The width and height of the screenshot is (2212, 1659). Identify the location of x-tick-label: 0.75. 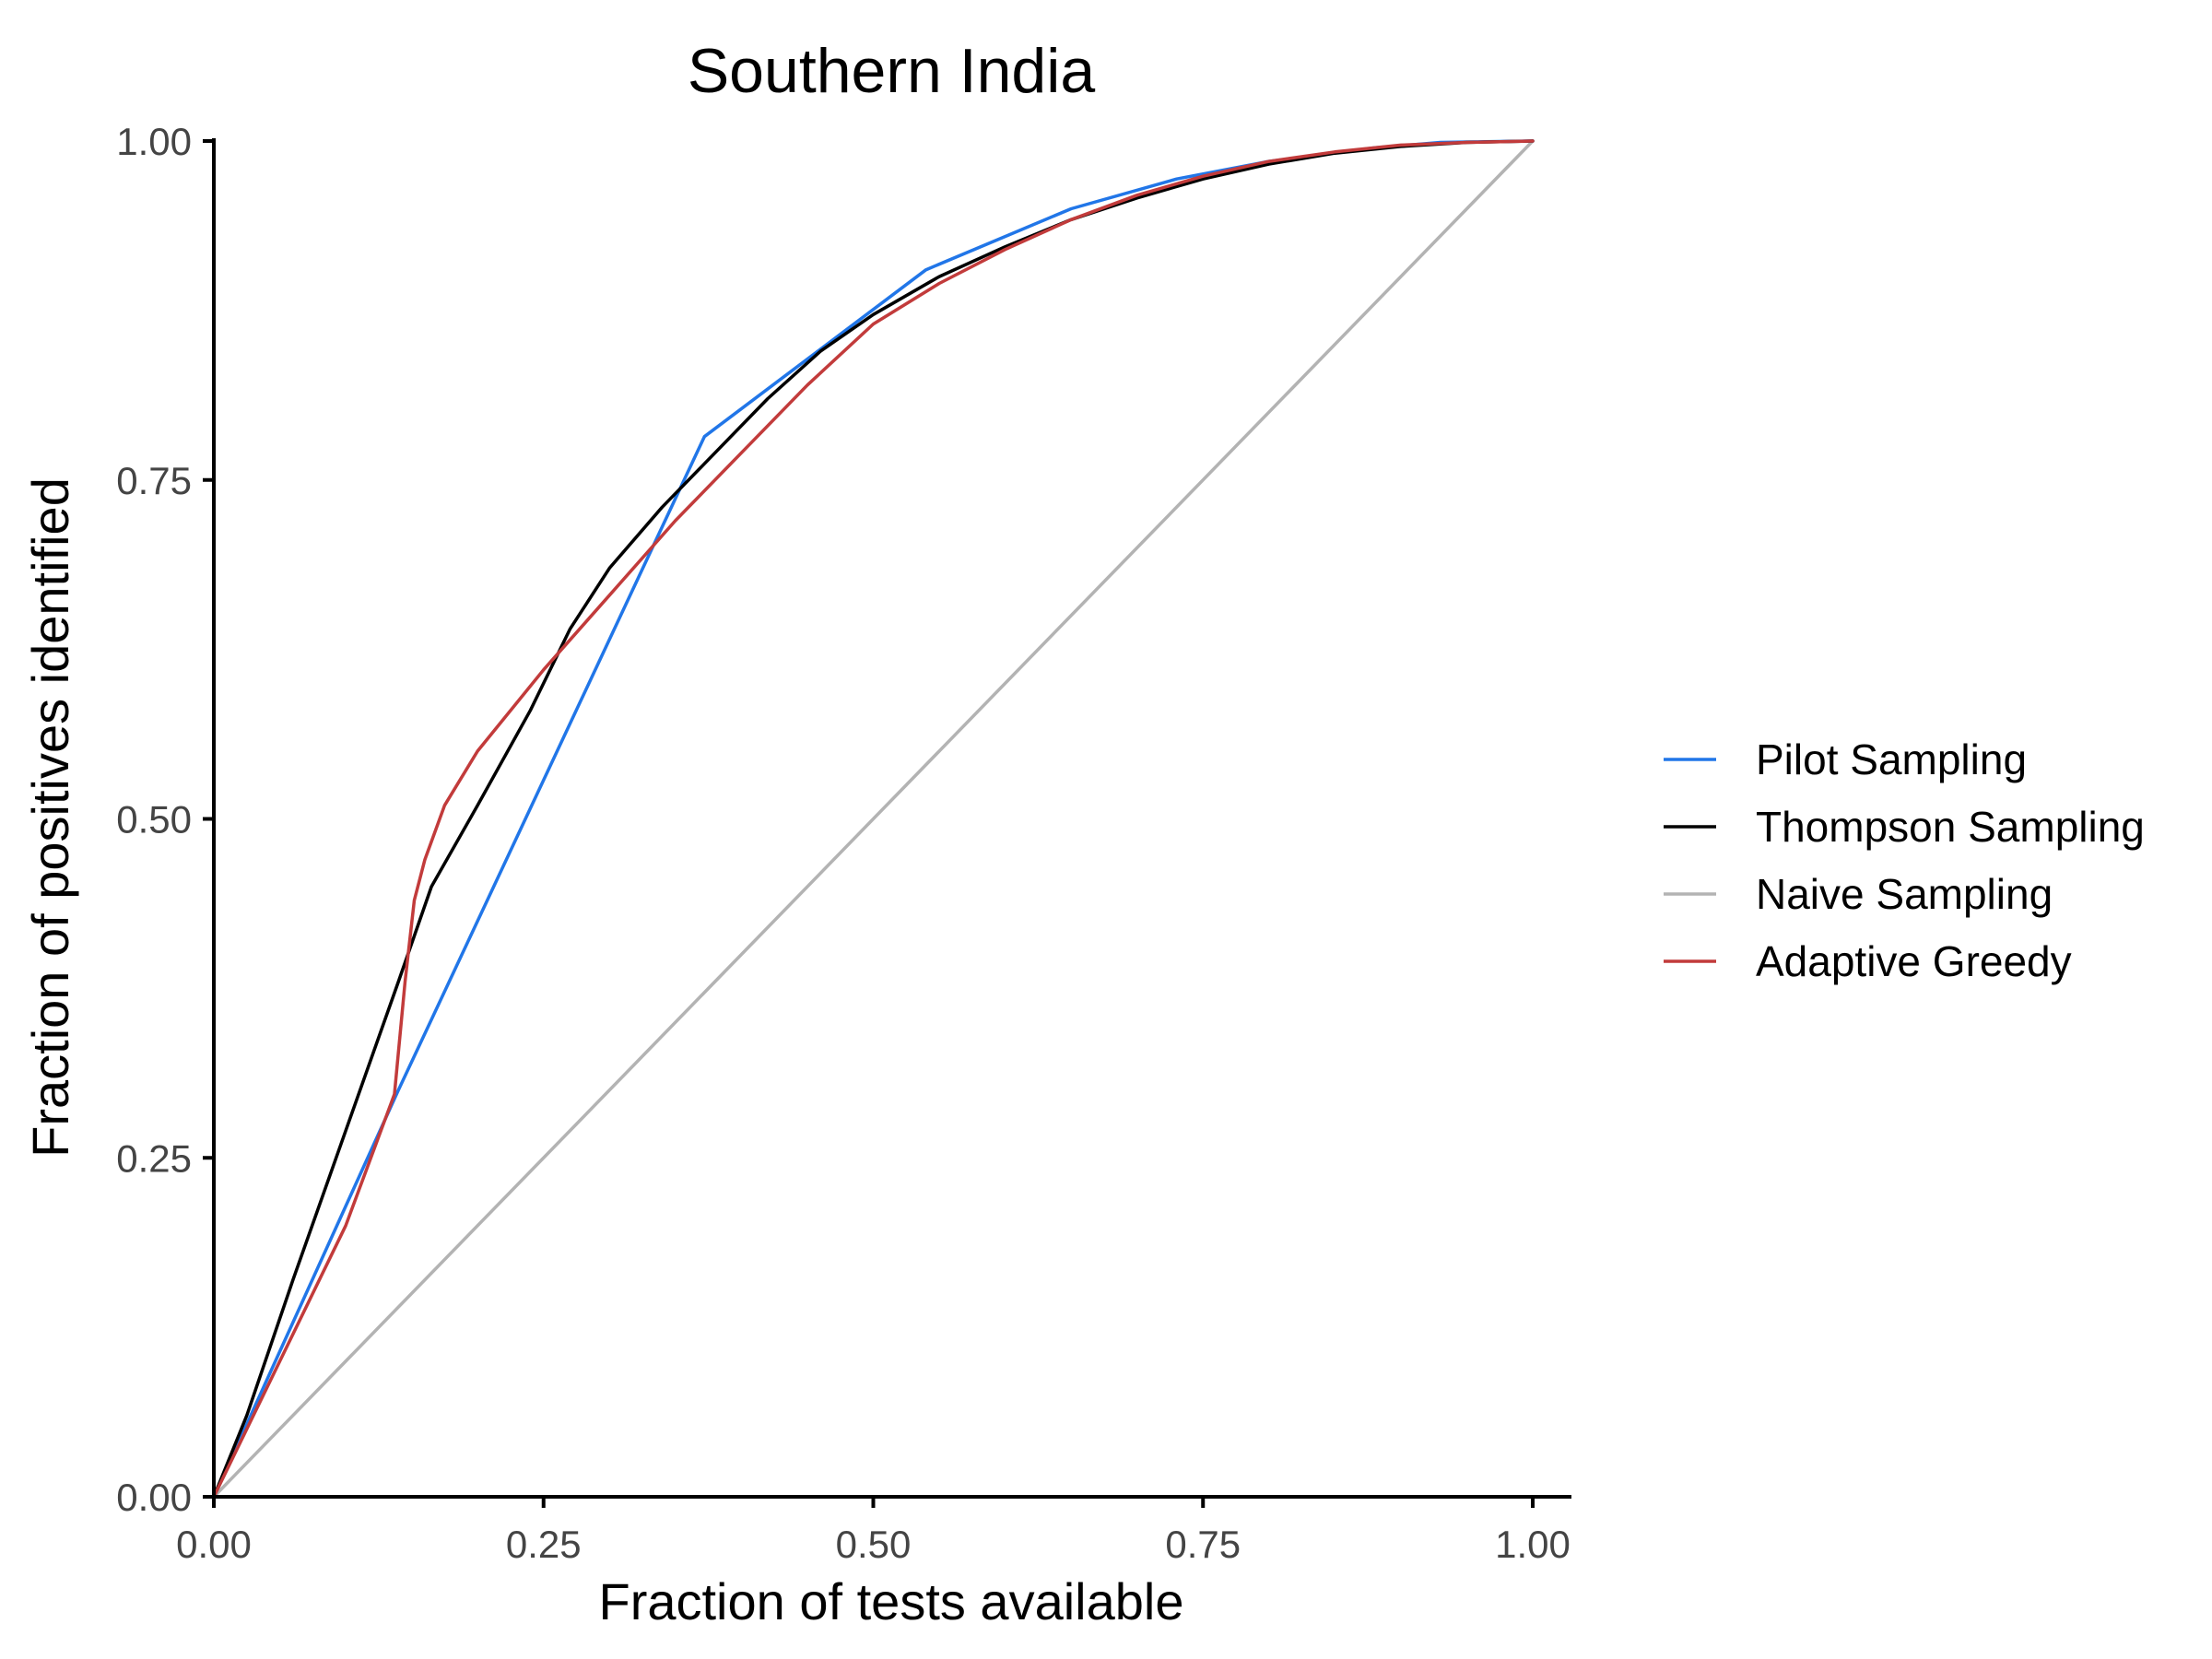
(1203, 1544).